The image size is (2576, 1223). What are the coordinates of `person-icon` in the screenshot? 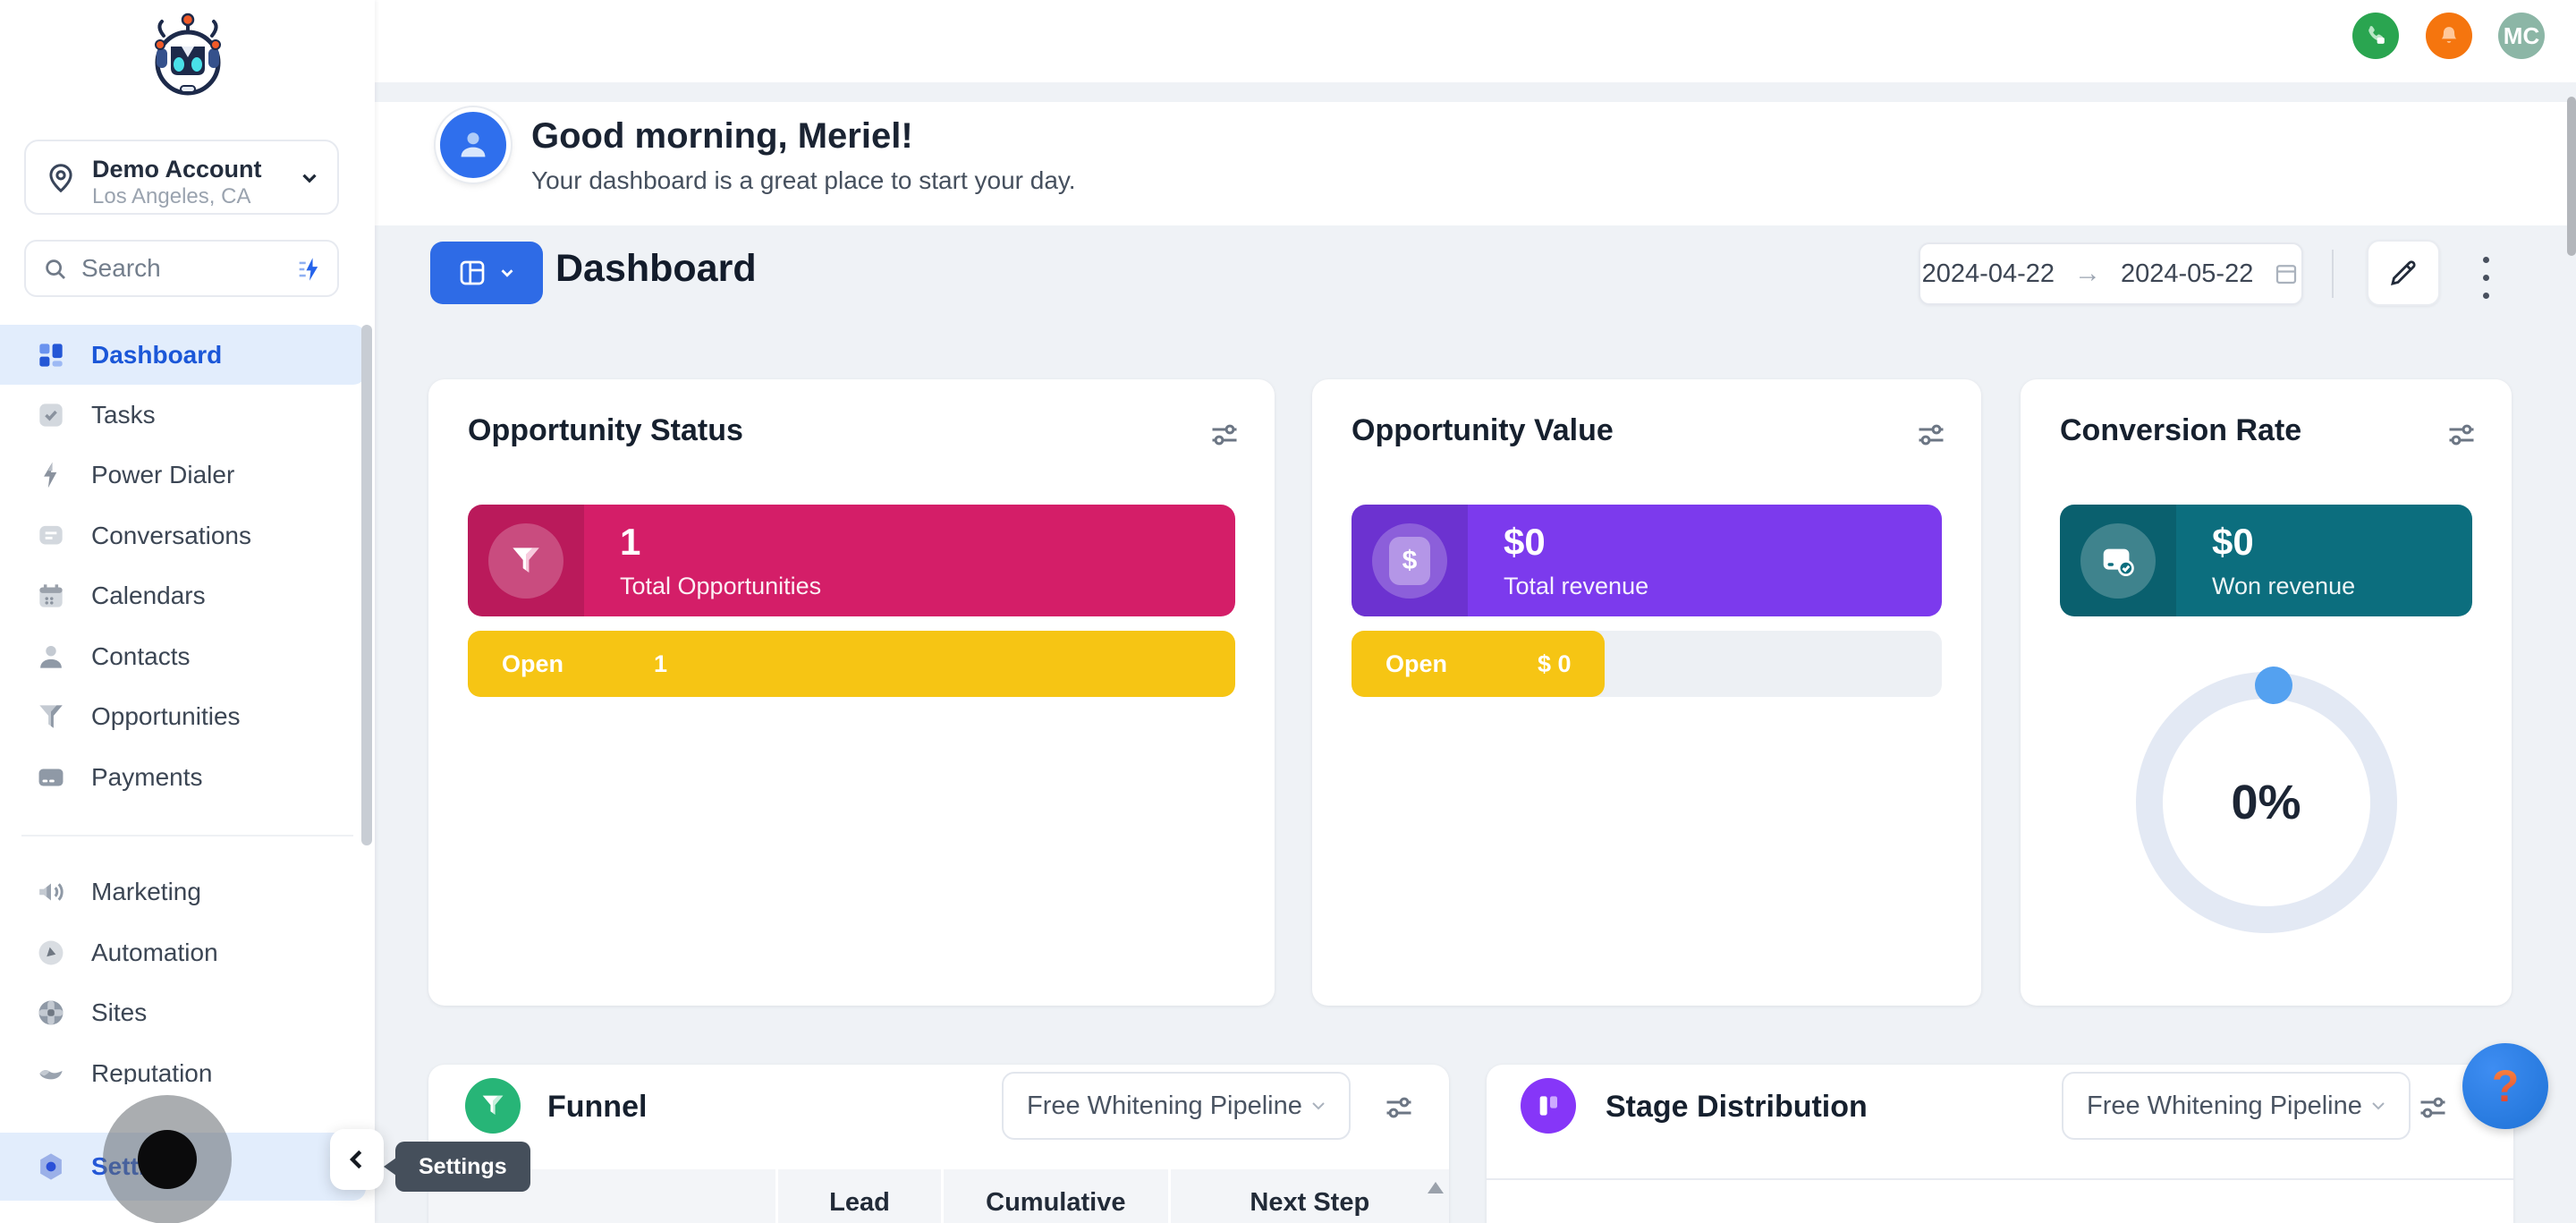 It's located at (473, 144).